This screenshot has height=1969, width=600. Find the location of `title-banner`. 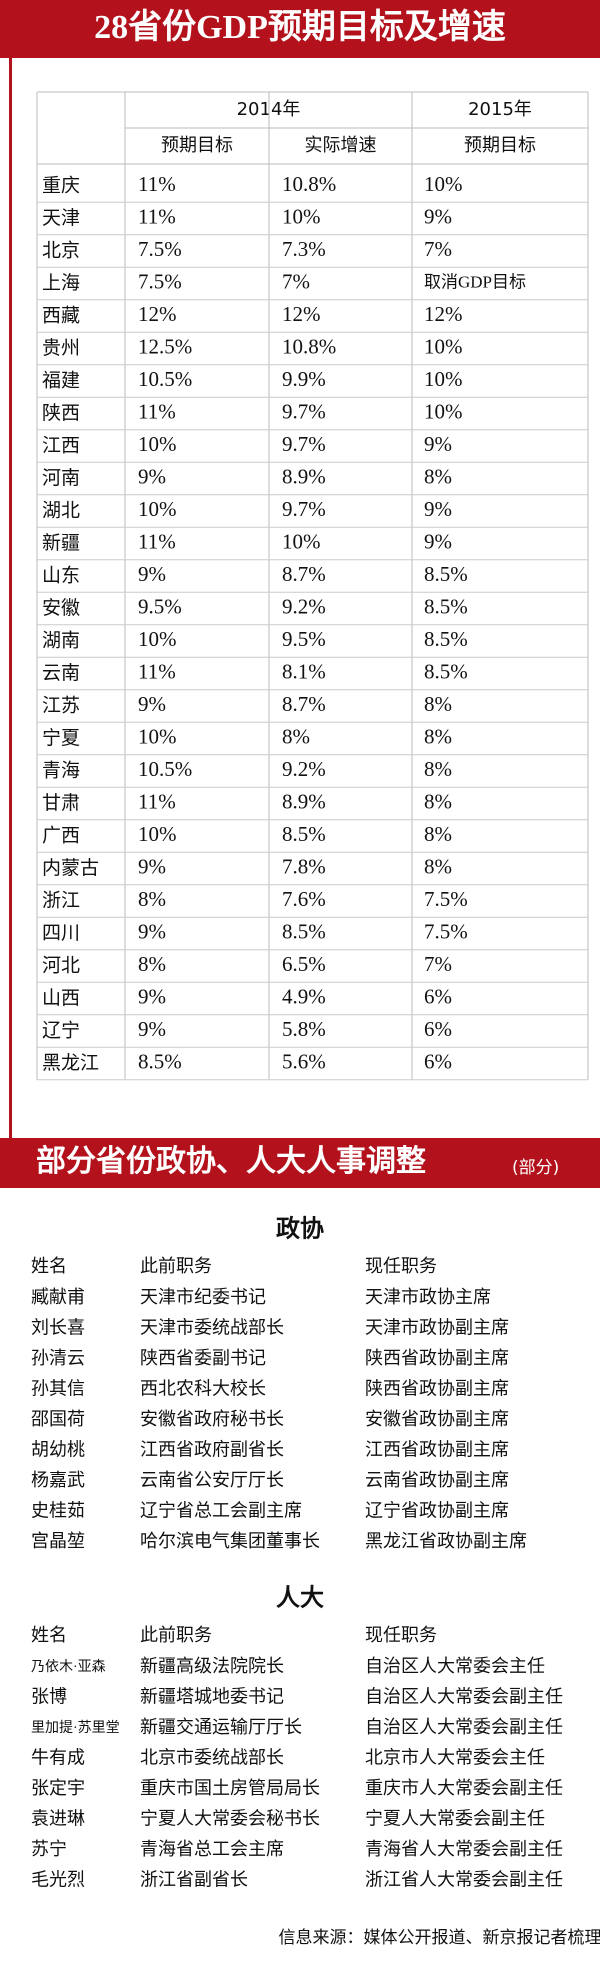

title-banner is located at coordinates (300, 29).